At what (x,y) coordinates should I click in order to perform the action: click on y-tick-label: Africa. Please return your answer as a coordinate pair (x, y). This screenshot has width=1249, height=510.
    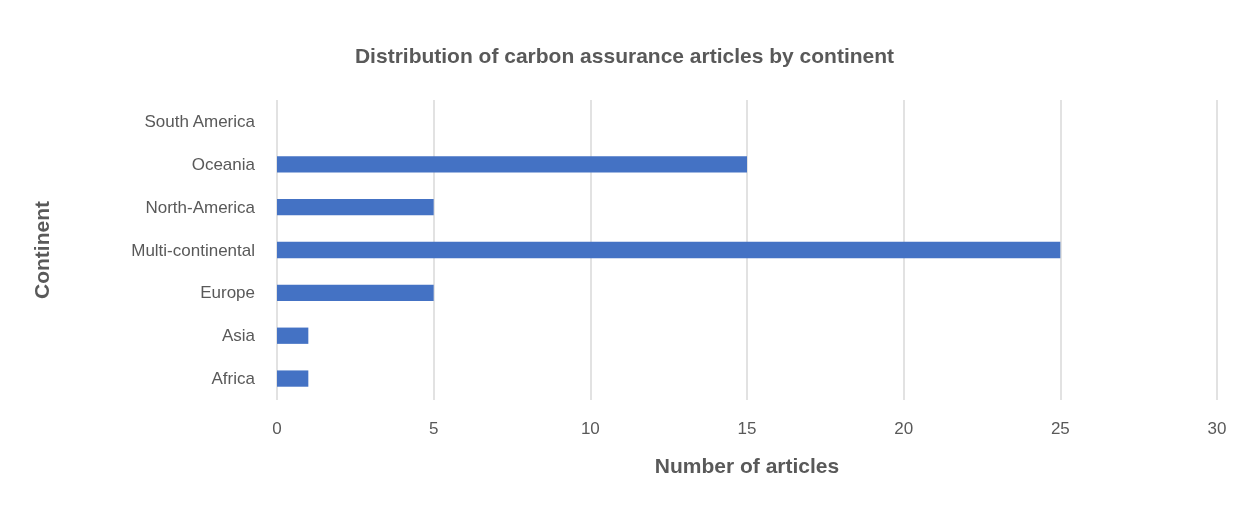
    Looking at the image, I should click on (233, 379).